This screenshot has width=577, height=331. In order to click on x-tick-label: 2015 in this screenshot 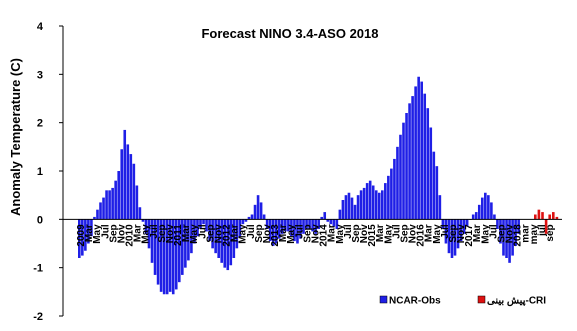, I will do `click(372, 235)`.